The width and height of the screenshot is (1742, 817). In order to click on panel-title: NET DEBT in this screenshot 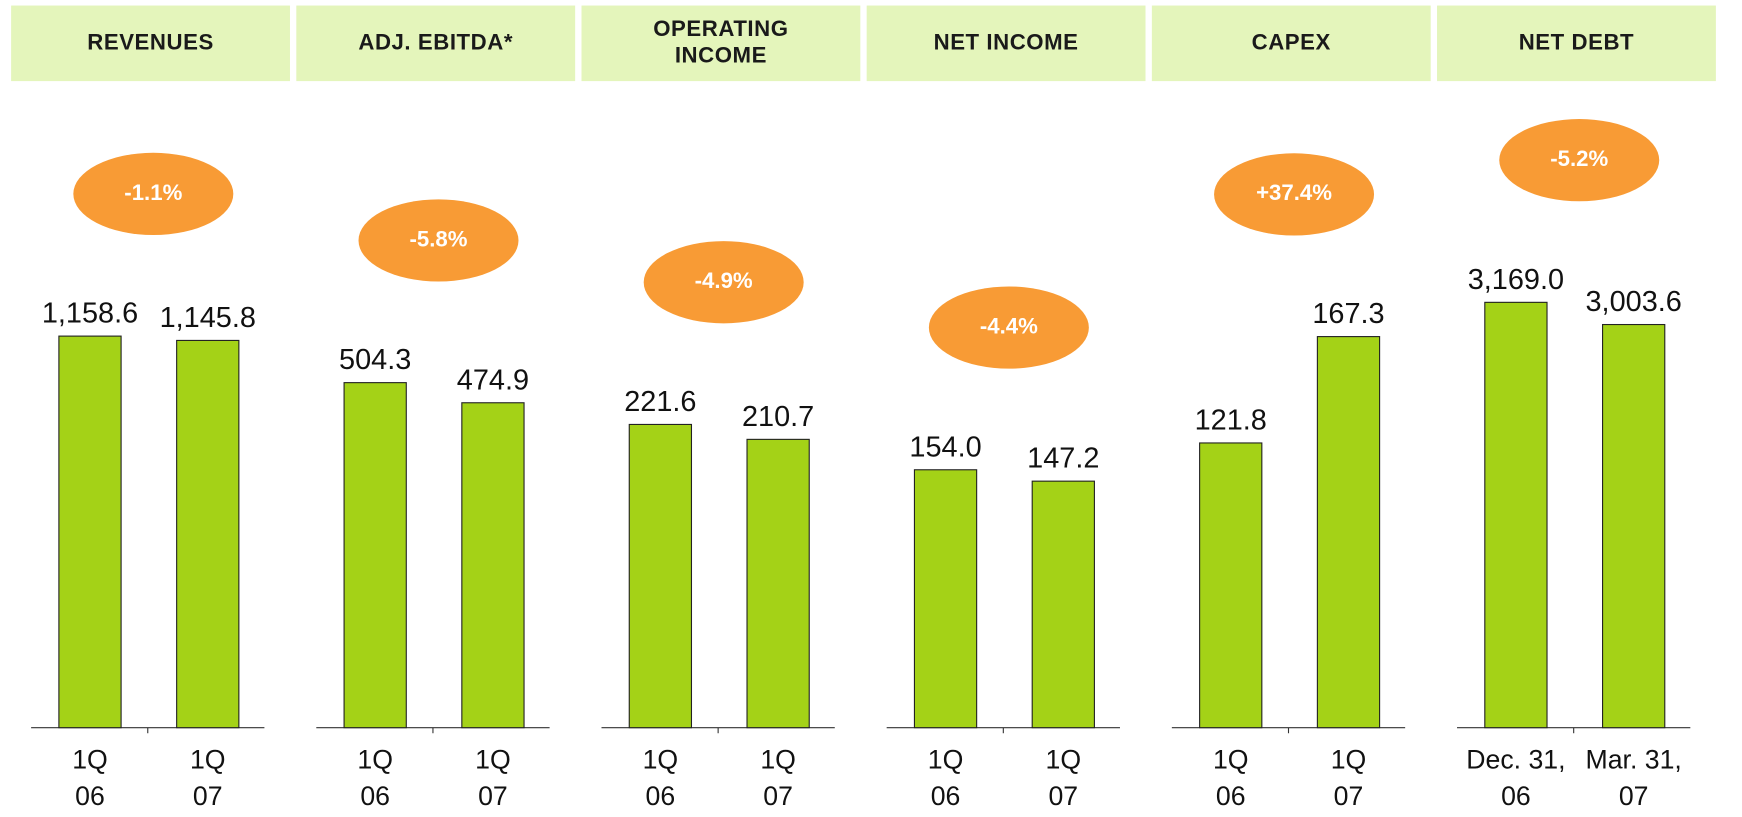, I will do `click(1576, 41)`.